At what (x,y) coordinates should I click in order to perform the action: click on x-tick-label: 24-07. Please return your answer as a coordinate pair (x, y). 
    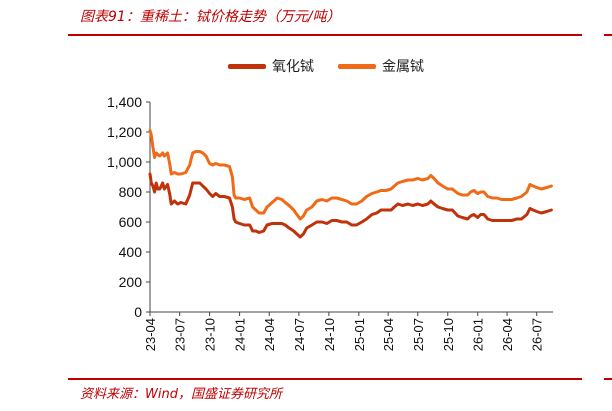
    Looking at the image, I should click on (299, 334).